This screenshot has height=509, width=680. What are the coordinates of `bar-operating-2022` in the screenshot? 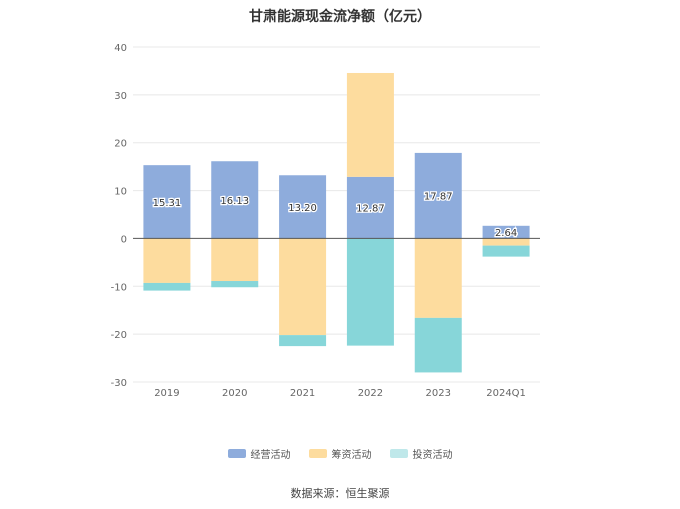 It's located at (370, 207).